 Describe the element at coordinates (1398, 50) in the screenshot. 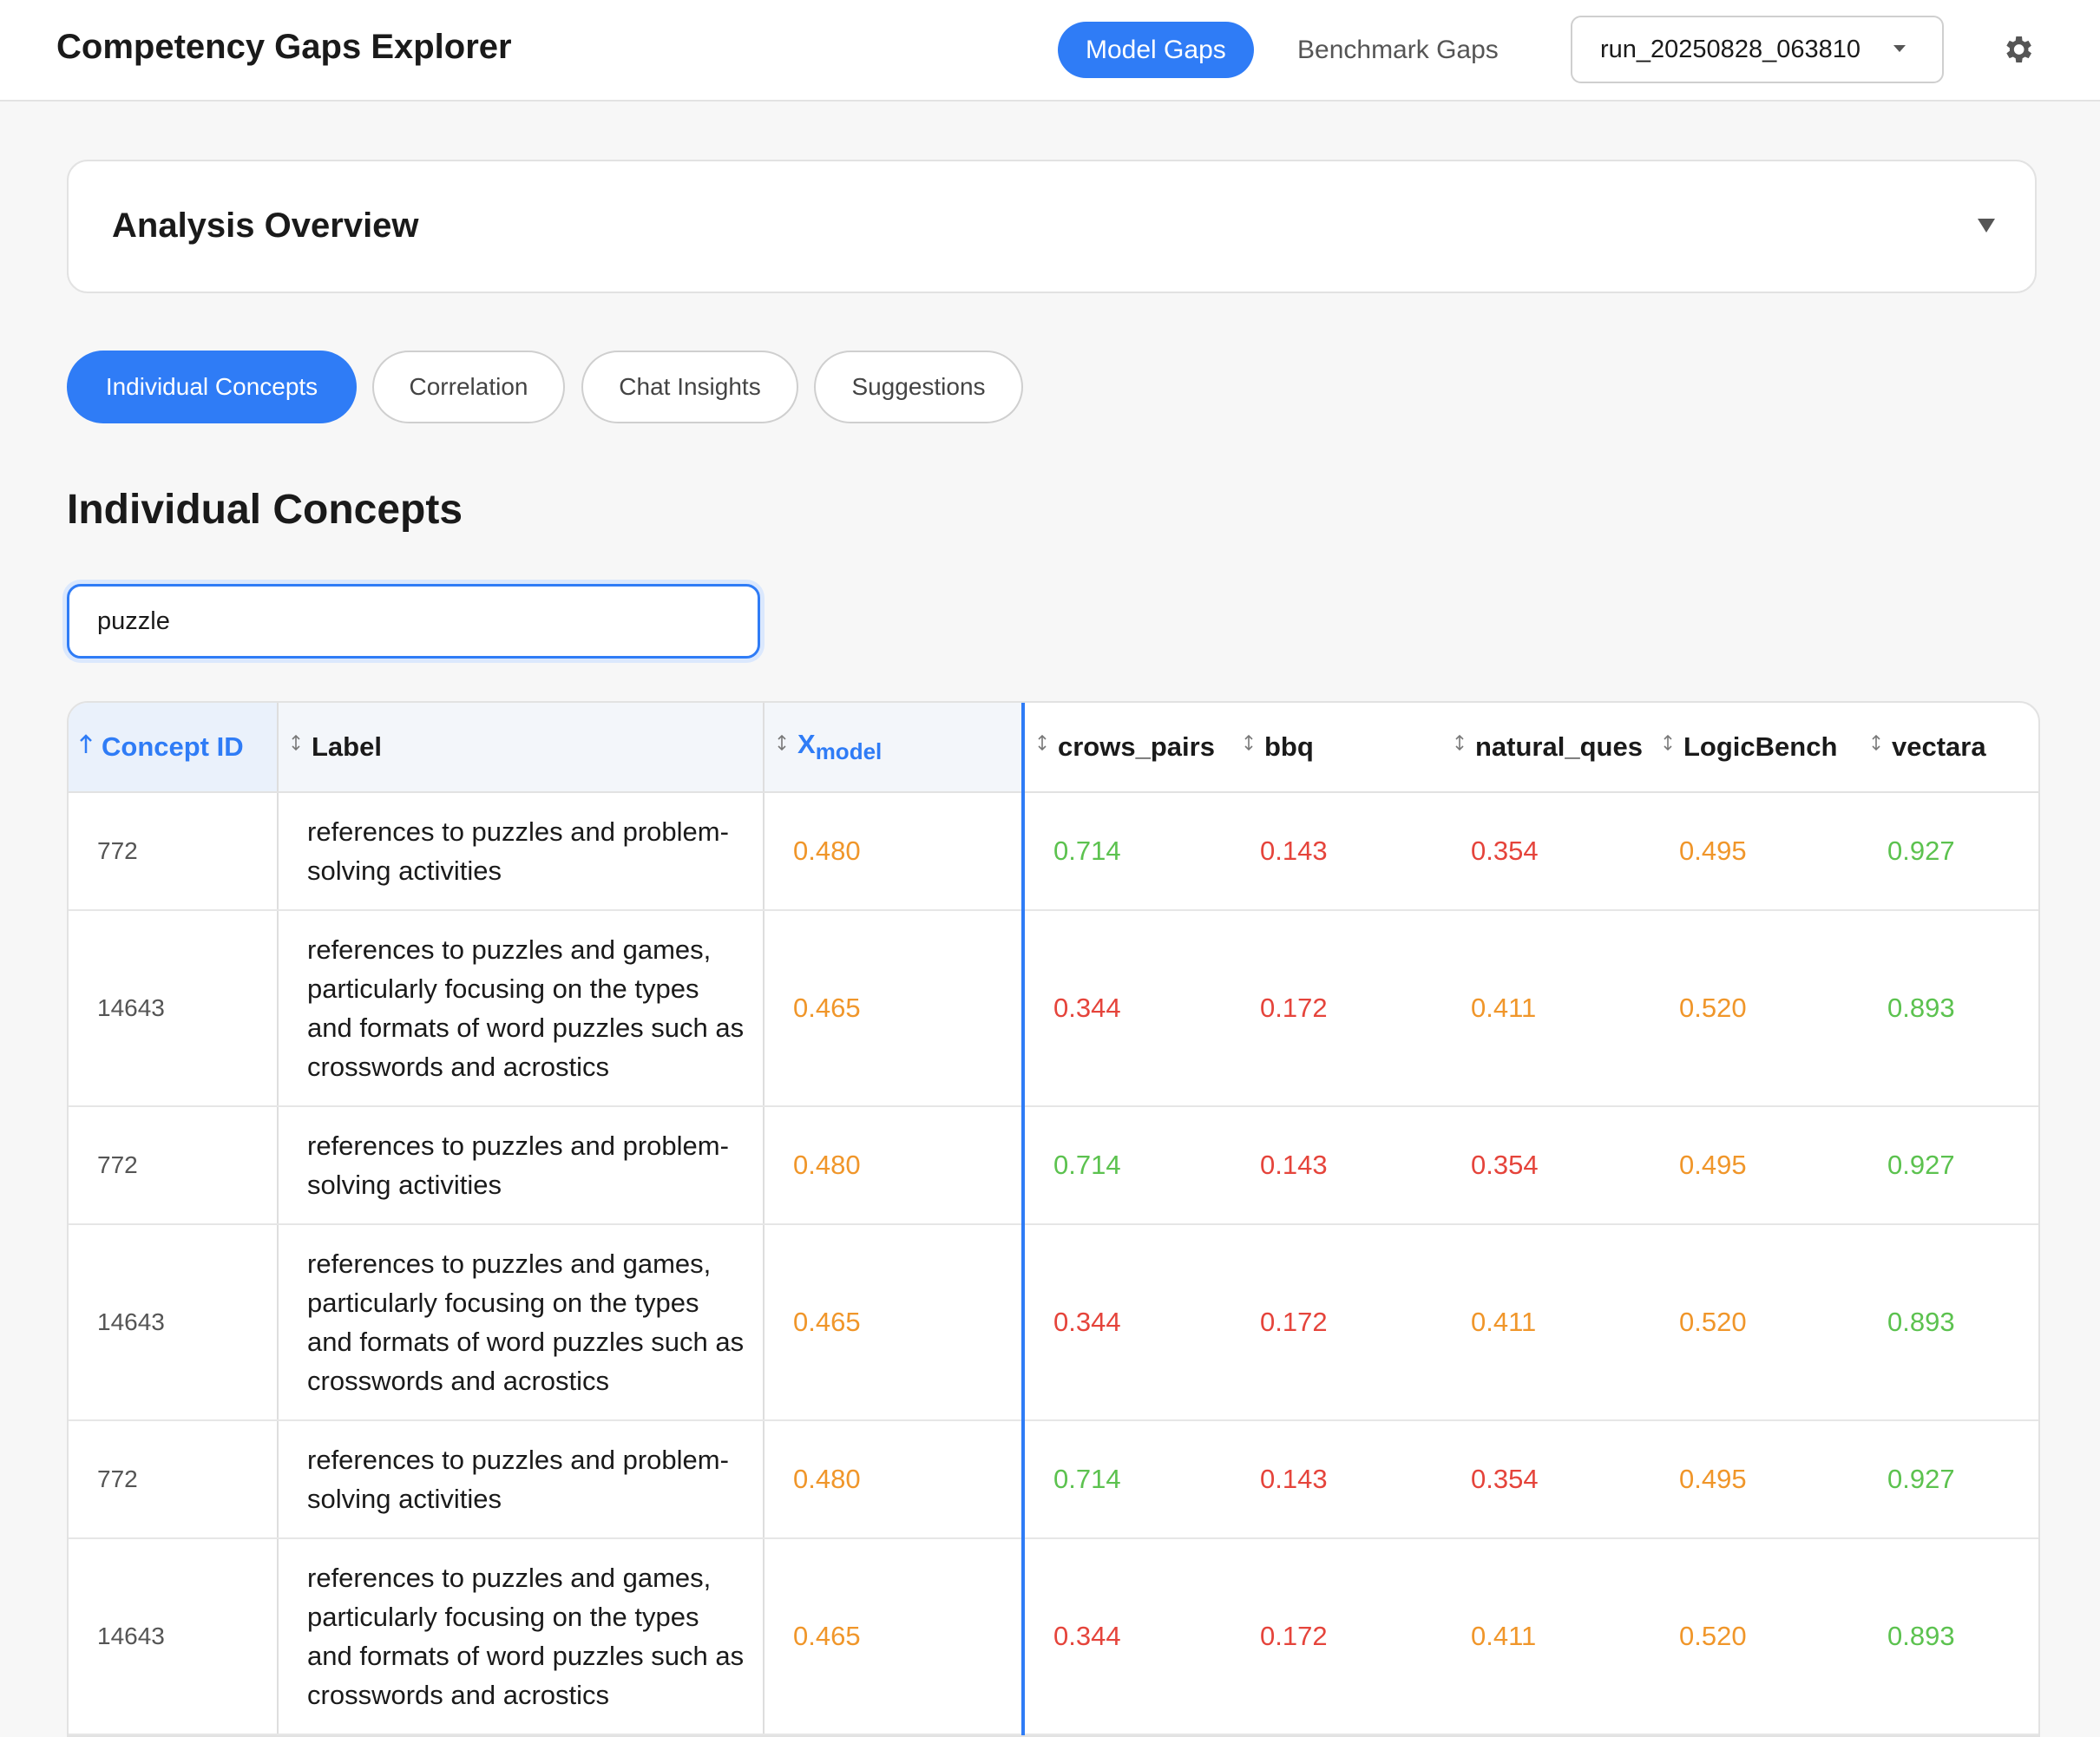

I see `nav-tab: Benchmark Gaps` at that location.